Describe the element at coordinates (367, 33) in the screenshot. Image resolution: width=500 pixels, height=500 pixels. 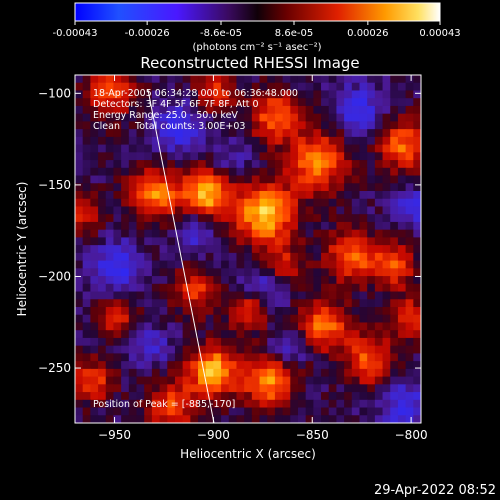
I see `colorbar-tick-label: 0.00026` at that location.